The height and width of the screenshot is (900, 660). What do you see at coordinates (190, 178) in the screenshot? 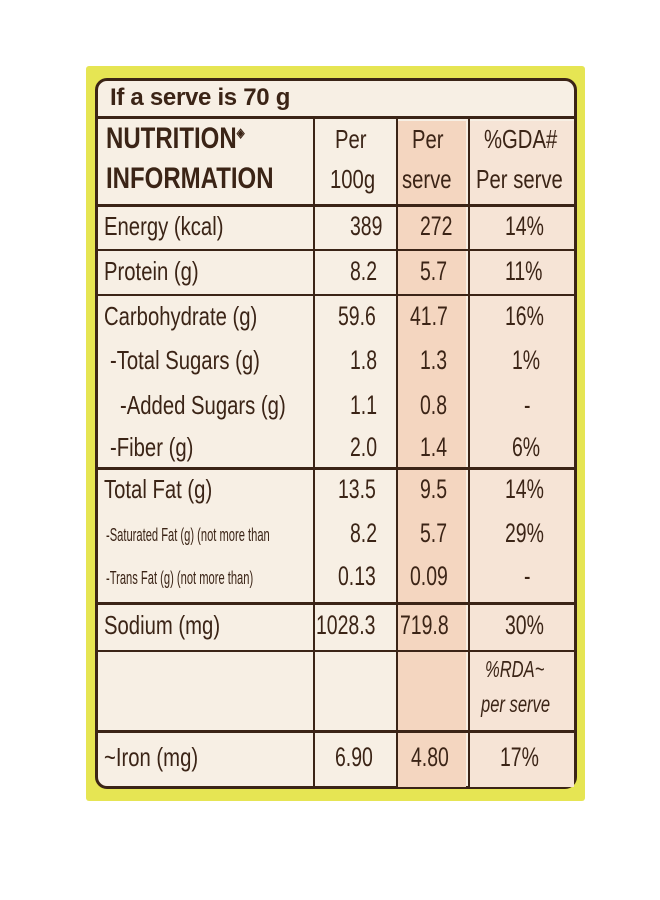
I see `header-title-line2: INFORMATION` at bounding box center [190, 178].